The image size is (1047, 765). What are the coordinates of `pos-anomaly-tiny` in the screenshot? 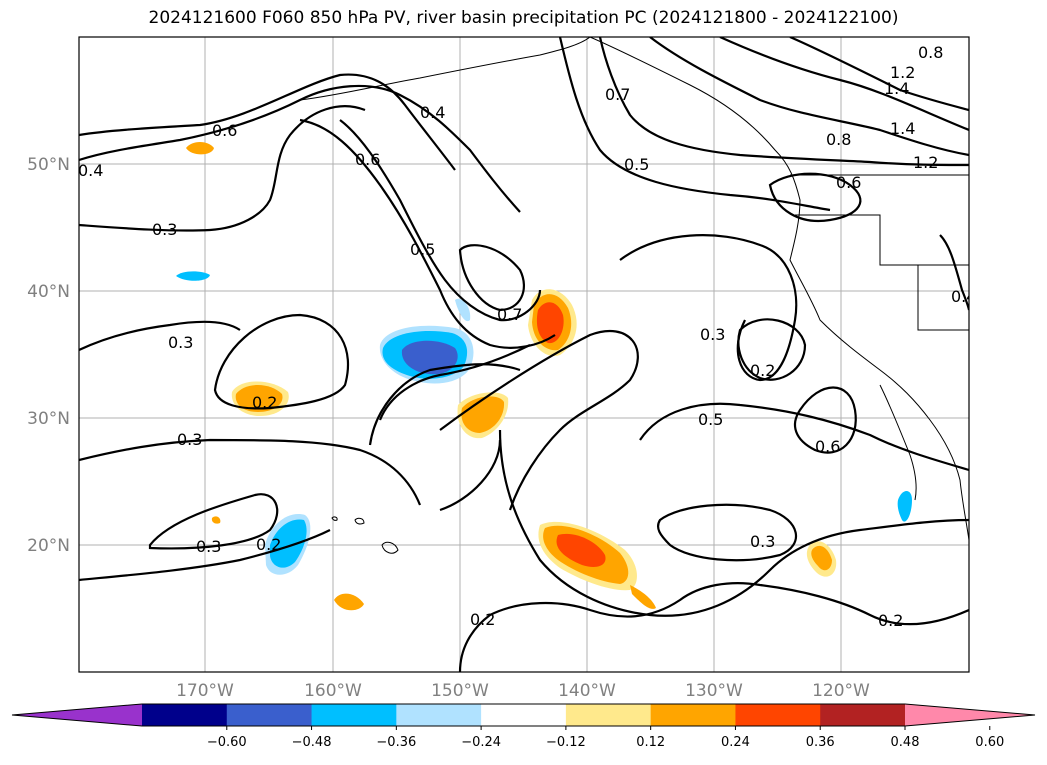 It's located at (216, 520).